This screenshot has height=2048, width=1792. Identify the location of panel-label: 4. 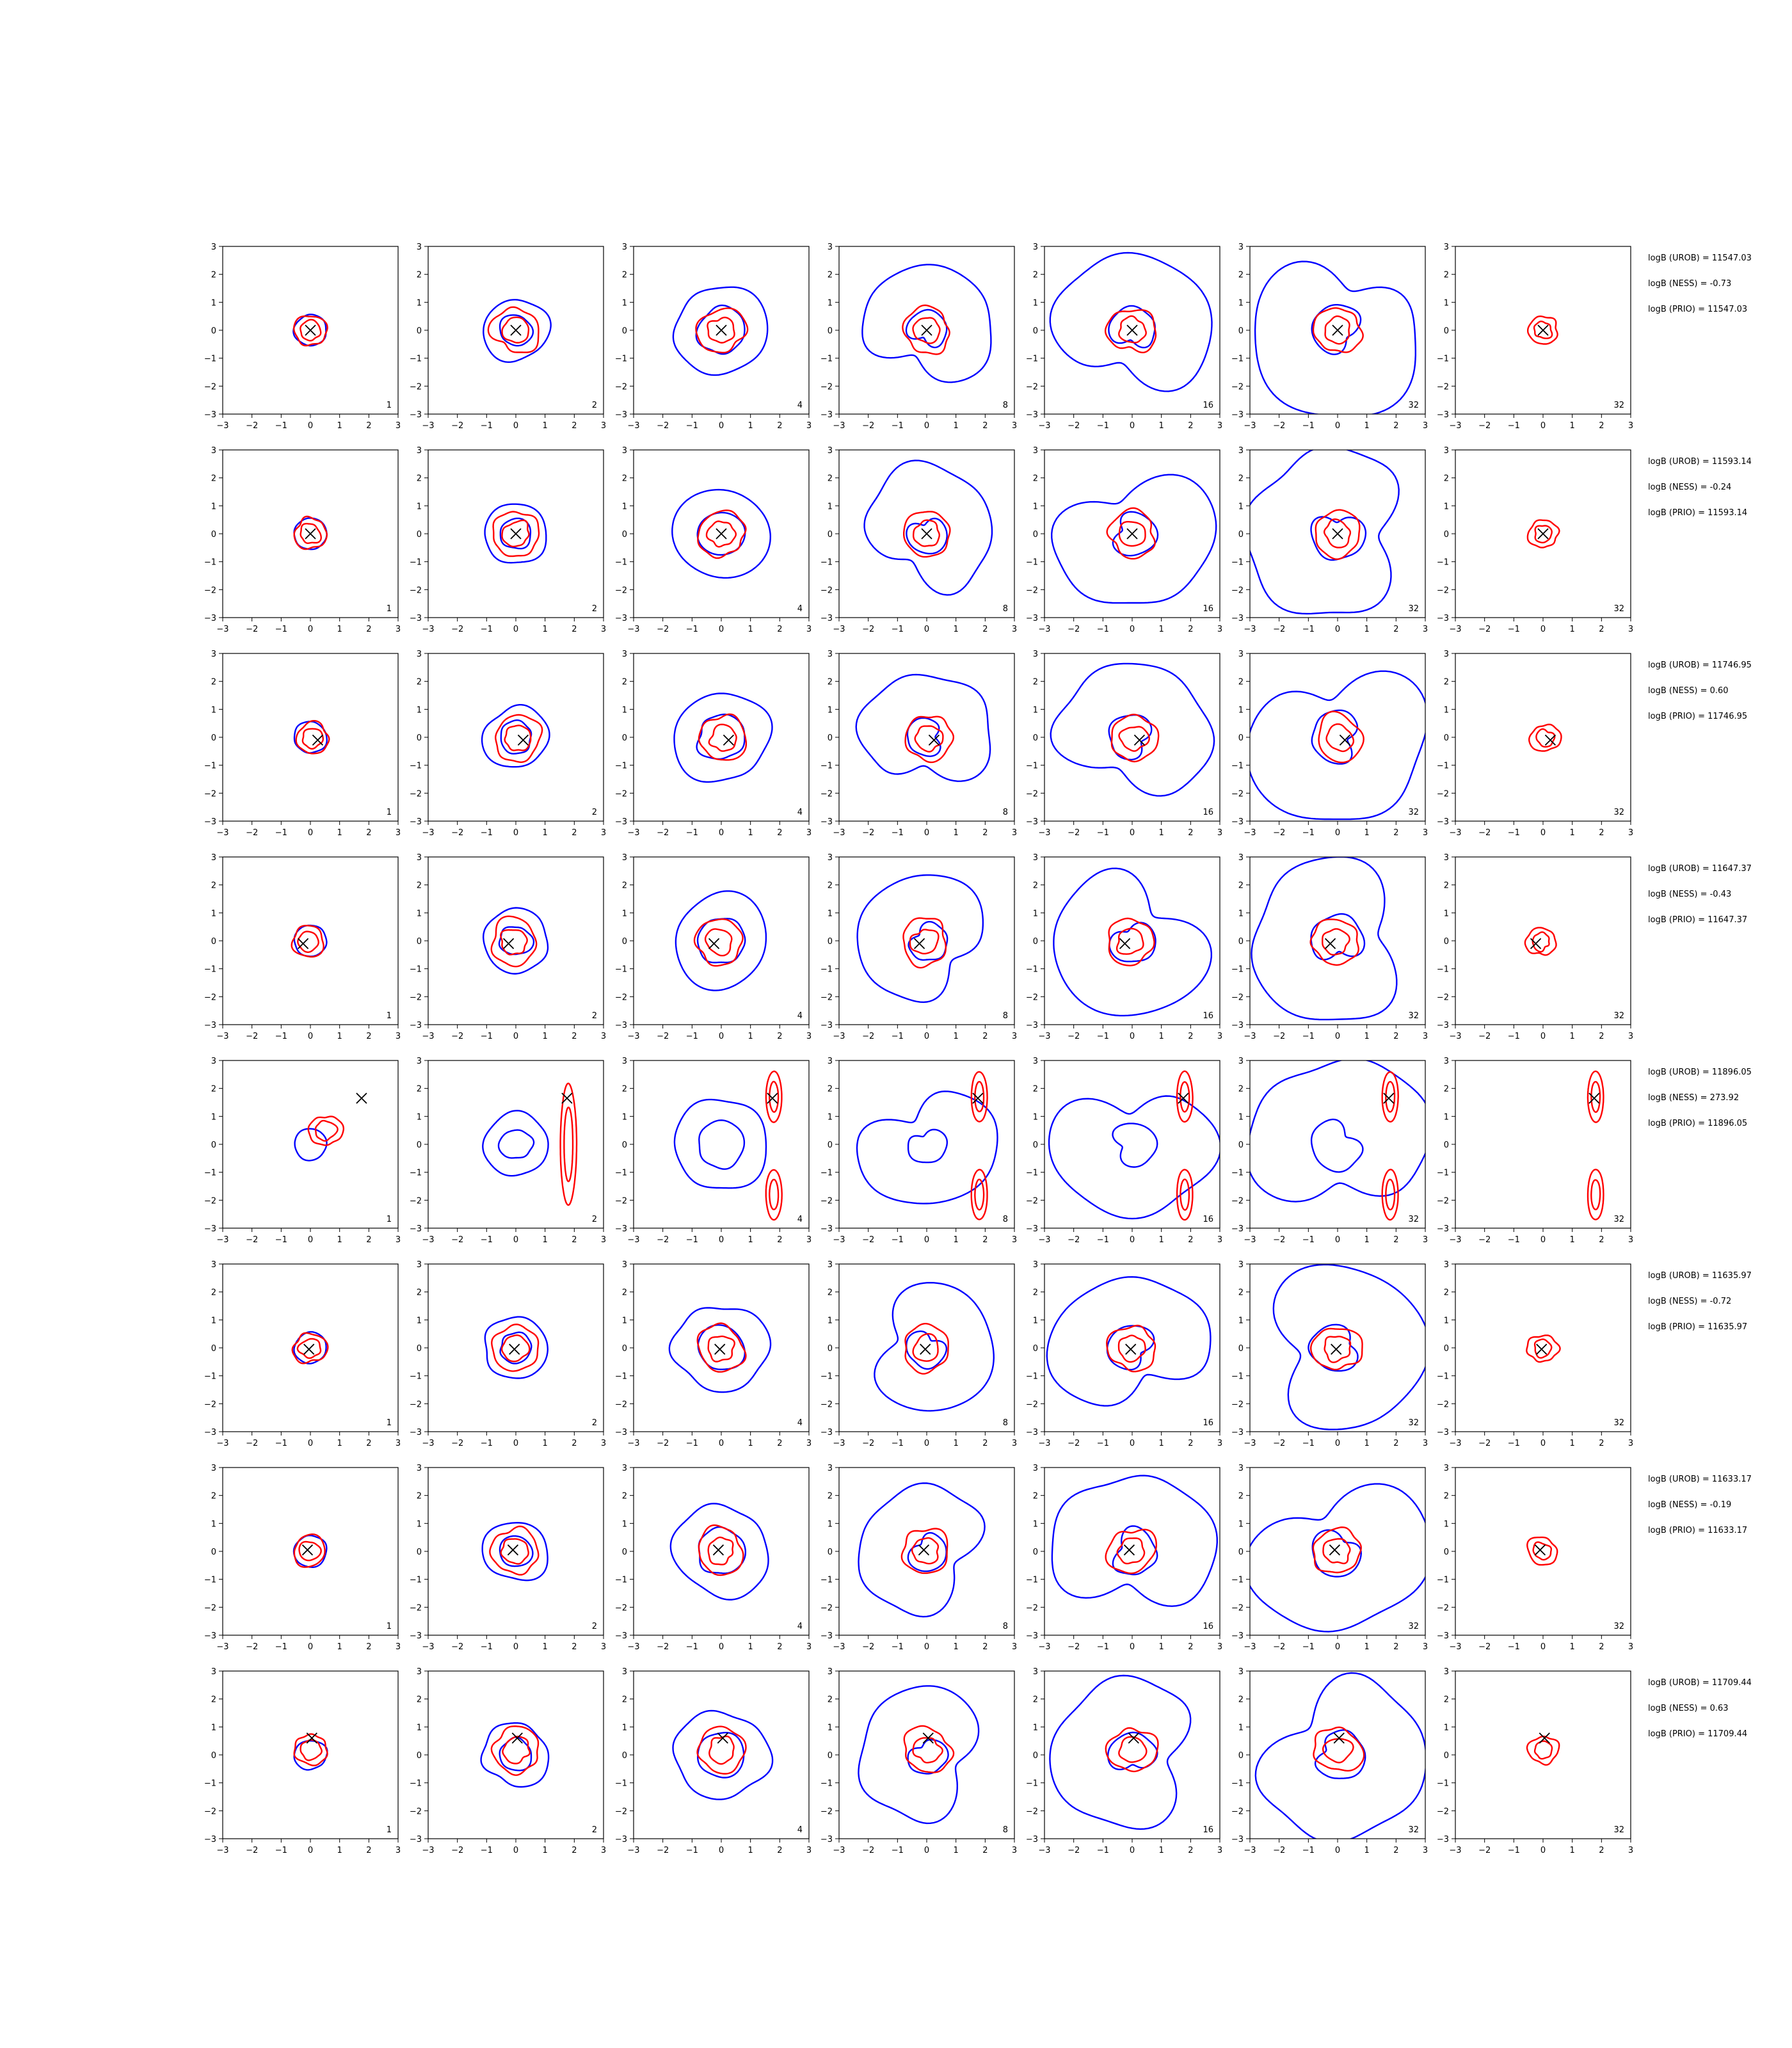
(800, 812).